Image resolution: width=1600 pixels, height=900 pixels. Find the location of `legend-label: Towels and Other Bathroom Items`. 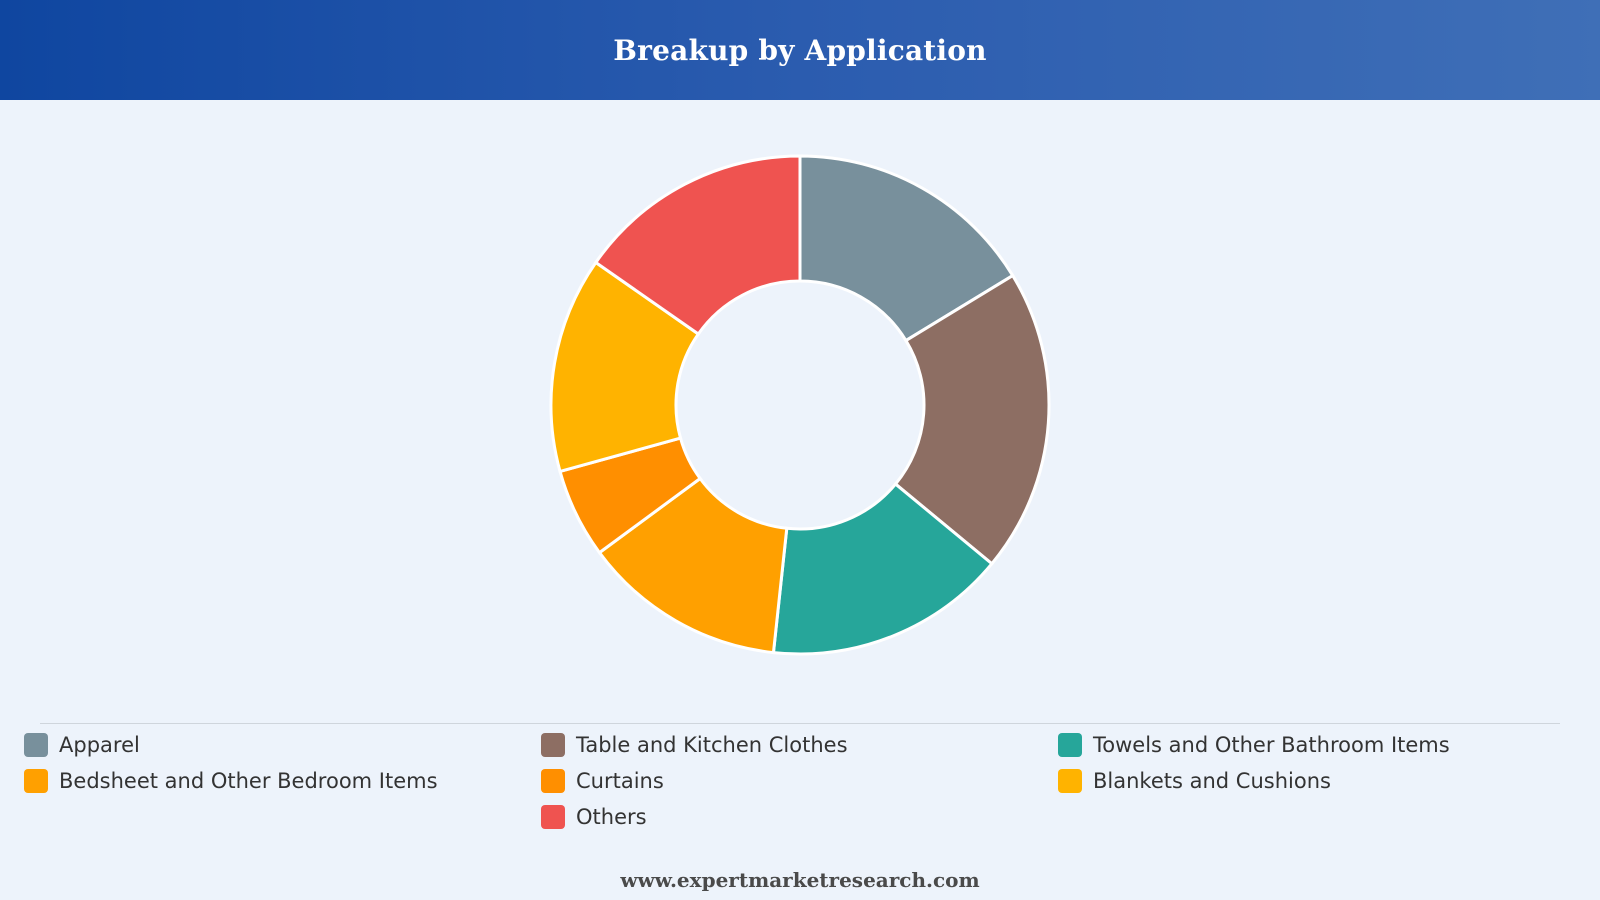

legend-label: Towels and Other Bathroom Items is located at coordinates (1271, 745).